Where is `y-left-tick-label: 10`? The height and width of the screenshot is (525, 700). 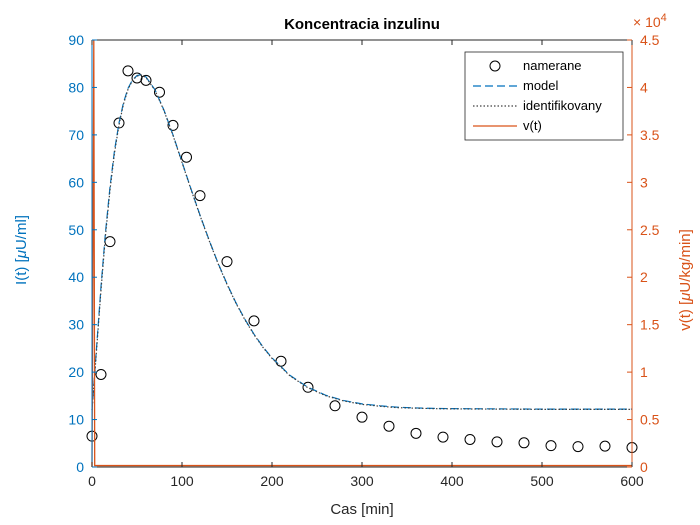
y-left-tick-label: 10 is located at coordinates (76, 420).